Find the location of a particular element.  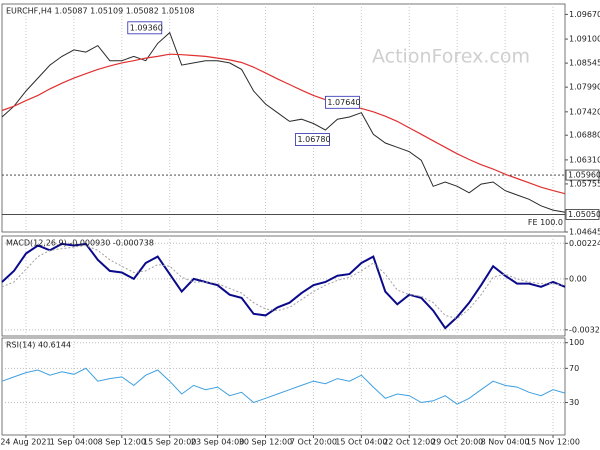

annotation-label: 1.06780 is located at coordinates (313, 139).